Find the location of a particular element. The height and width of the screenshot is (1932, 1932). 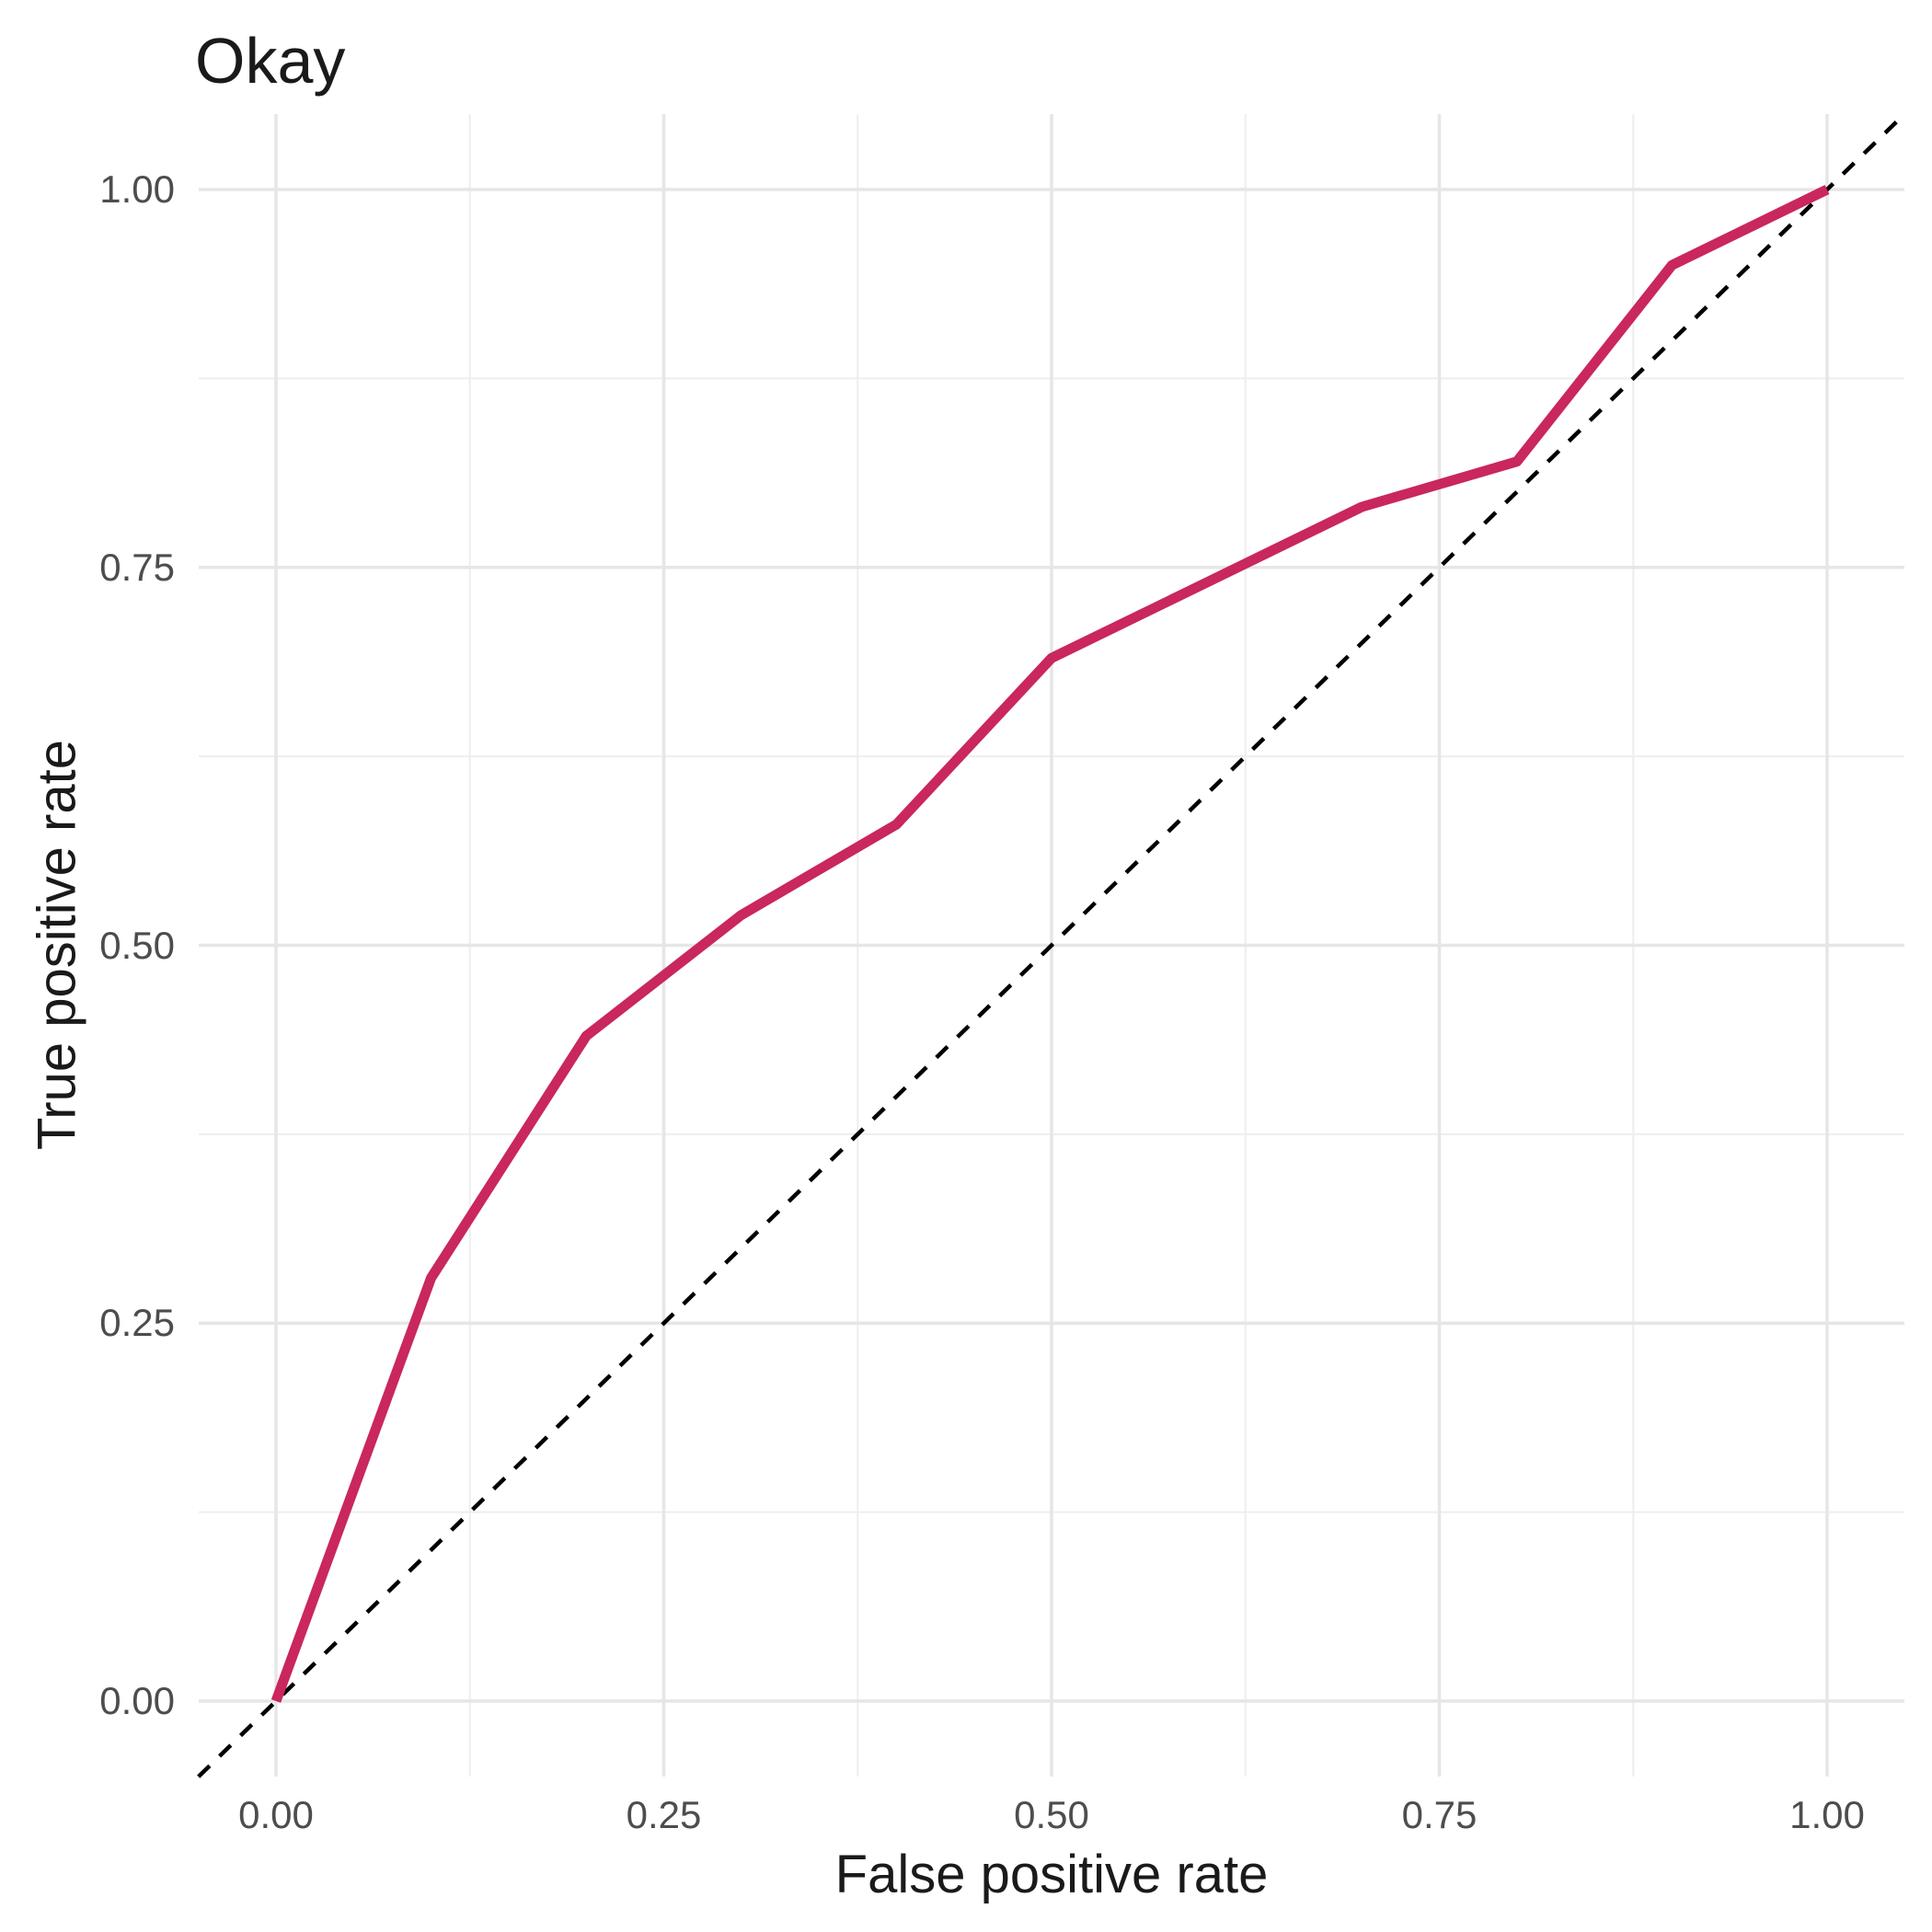

y-tick-label: 0.25 is located at coordinates (137, 1323).